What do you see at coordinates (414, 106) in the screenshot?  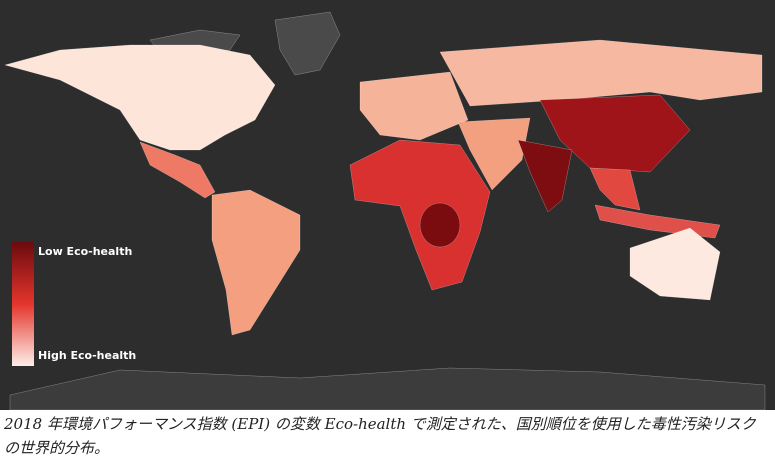 I see `europe` at bounding box center [414, 106].